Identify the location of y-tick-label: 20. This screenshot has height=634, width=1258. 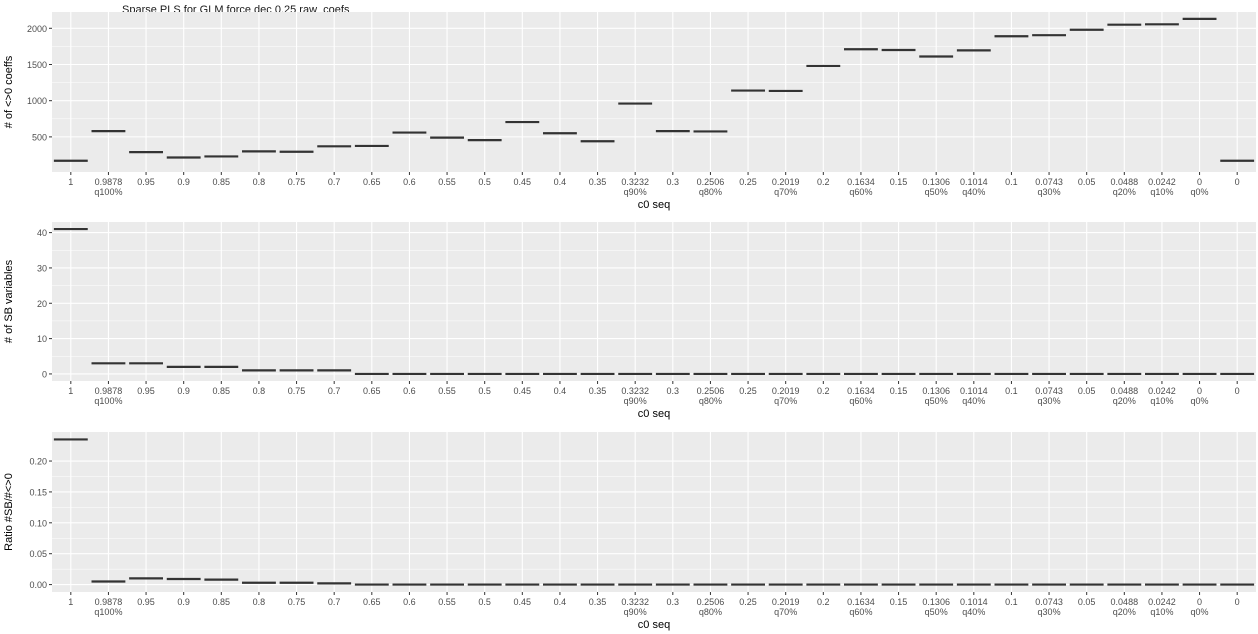
(42, 304).